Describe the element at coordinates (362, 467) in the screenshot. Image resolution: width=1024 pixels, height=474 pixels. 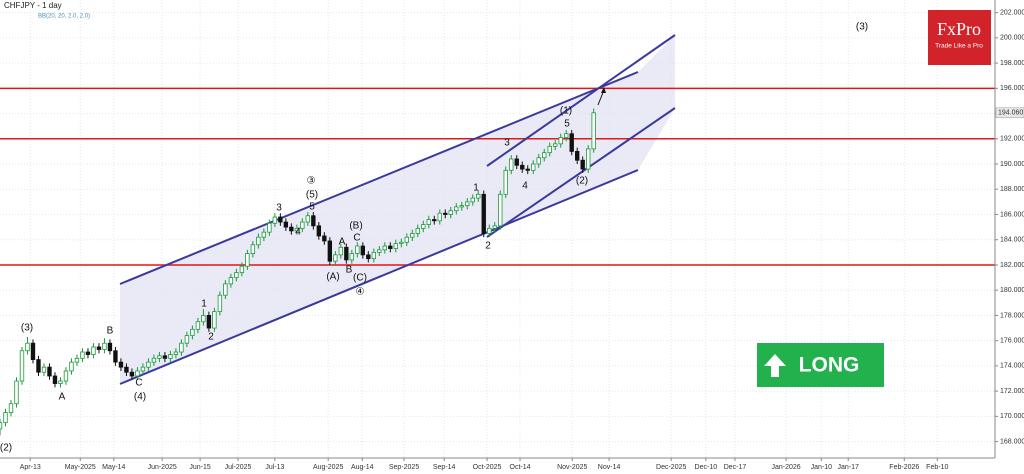
I see `x-tick-label: Aug-14` at that location.